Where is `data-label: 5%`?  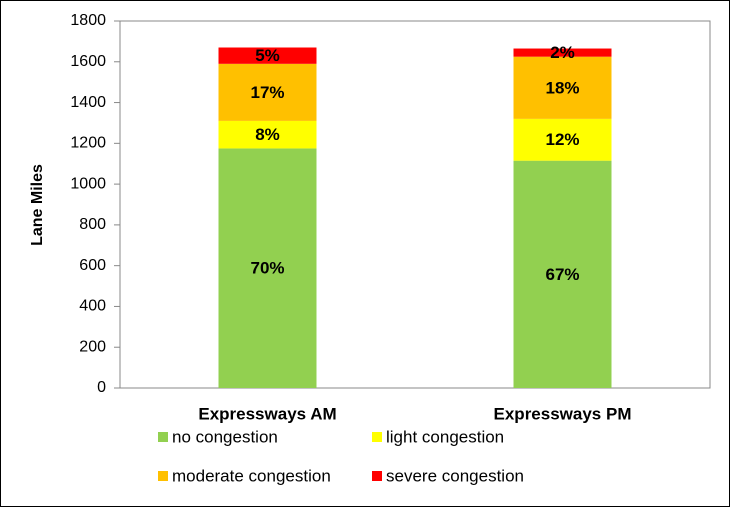
data-label: 5% is located at coordinates (267, 55).